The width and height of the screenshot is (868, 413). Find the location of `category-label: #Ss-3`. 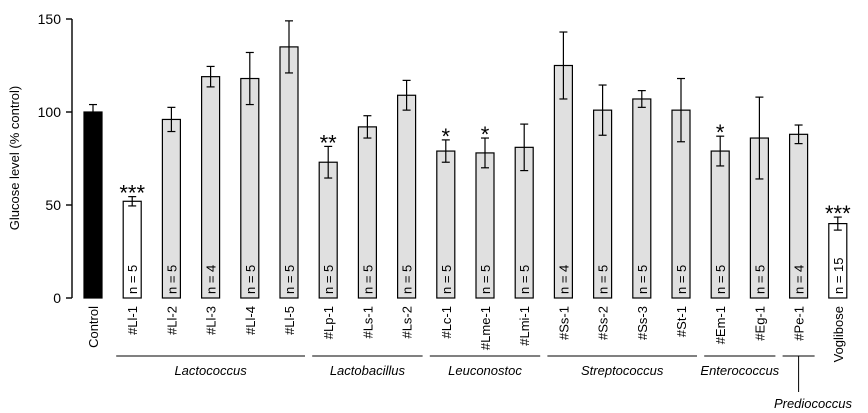

category-label: #Ss-3 is located at coordinates (642, 323).